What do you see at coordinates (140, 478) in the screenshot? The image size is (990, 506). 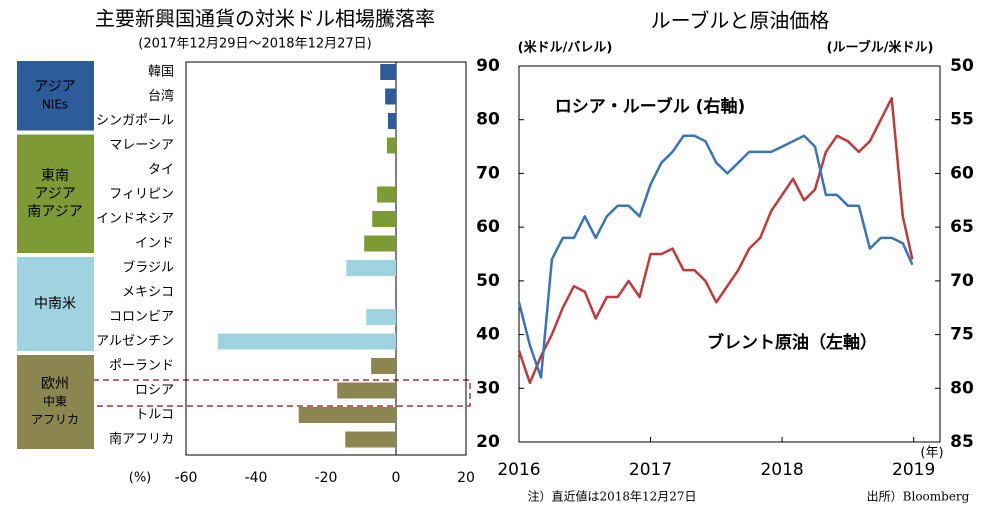 I see `x-axis-label: (%)` at bounding box center [140, 478].